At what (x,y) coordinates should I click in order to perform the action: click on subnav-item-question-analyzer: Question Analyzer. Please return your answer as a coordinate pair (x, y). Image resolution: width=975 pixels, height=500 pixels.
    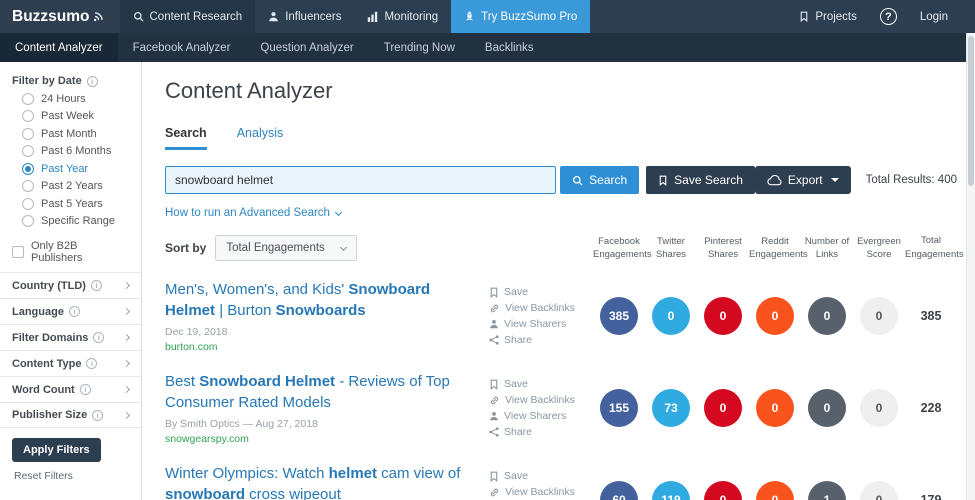
    Looking at the image, I should click on (307, 47).